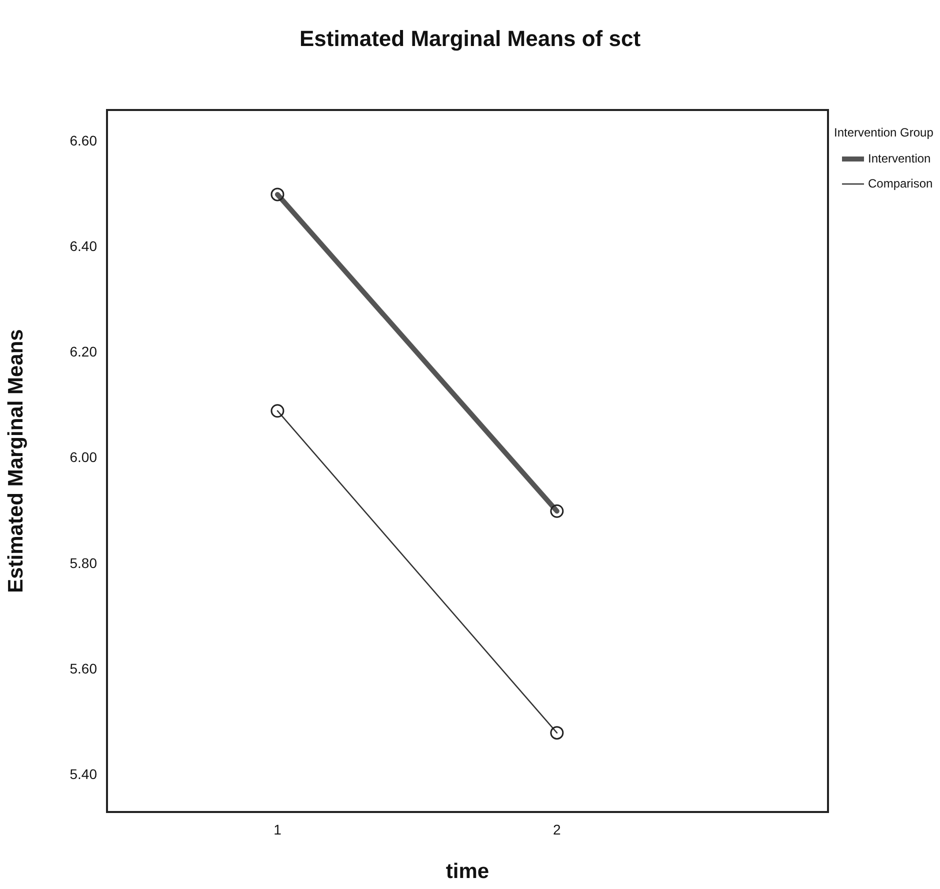 This screenshot has width=940, height=889. Describe the element at coordinates (84, 774) in the screenshot. I see `y-tick-label: 5.40` at that location.